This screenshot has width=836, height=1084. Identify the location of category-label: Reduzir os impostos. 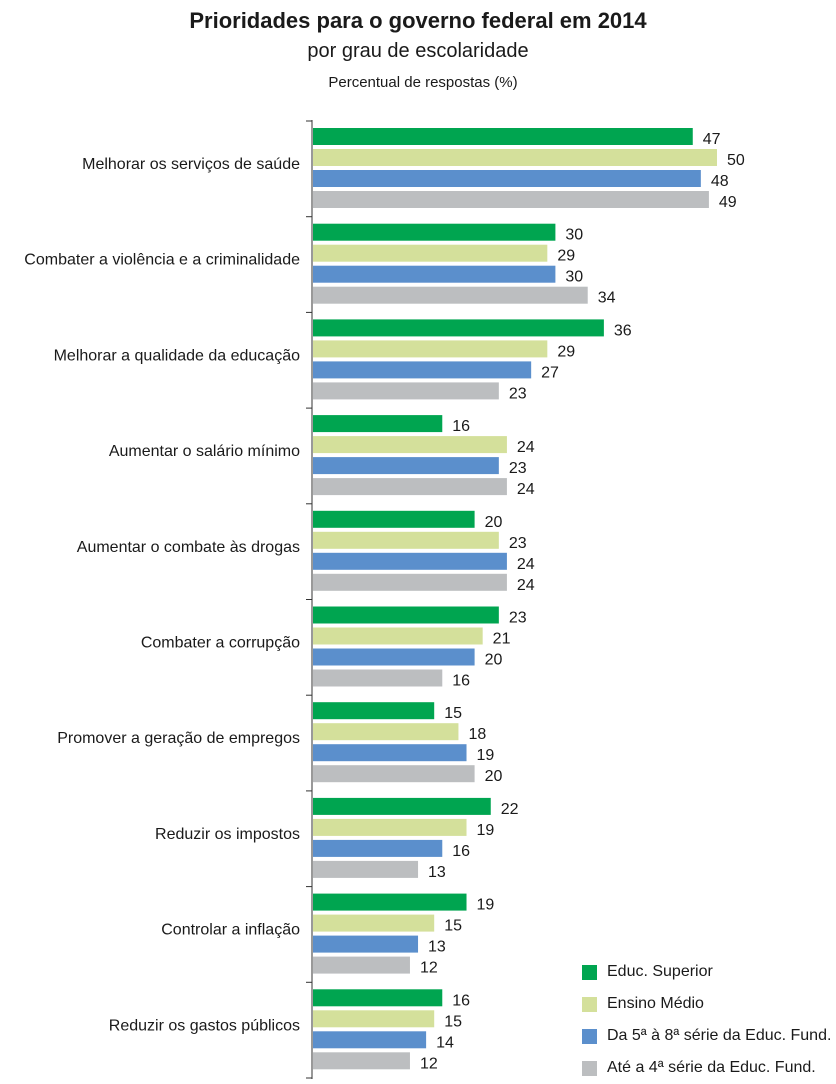
(227, 834).